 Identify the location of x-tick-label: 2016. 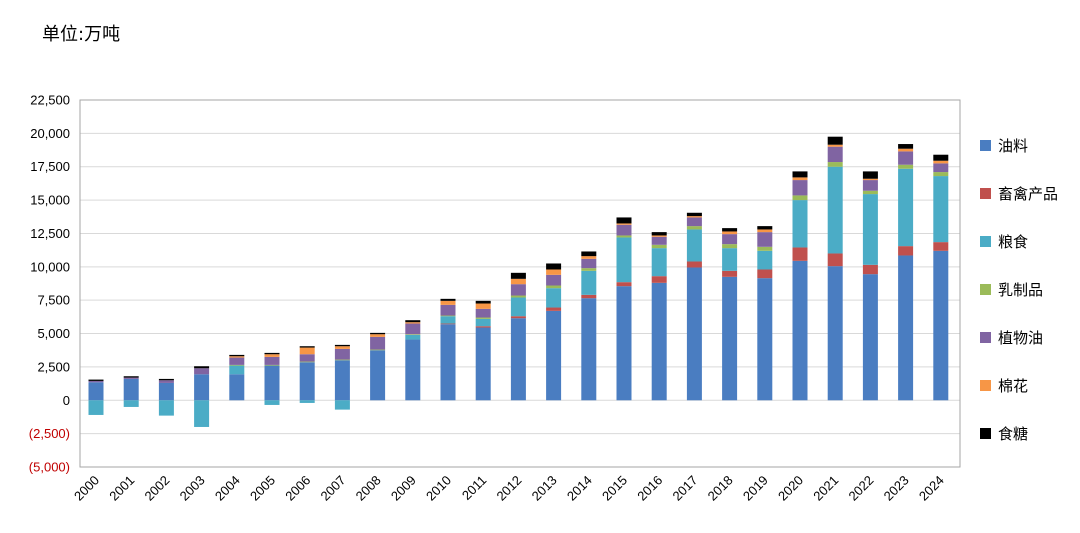
(649, 488).